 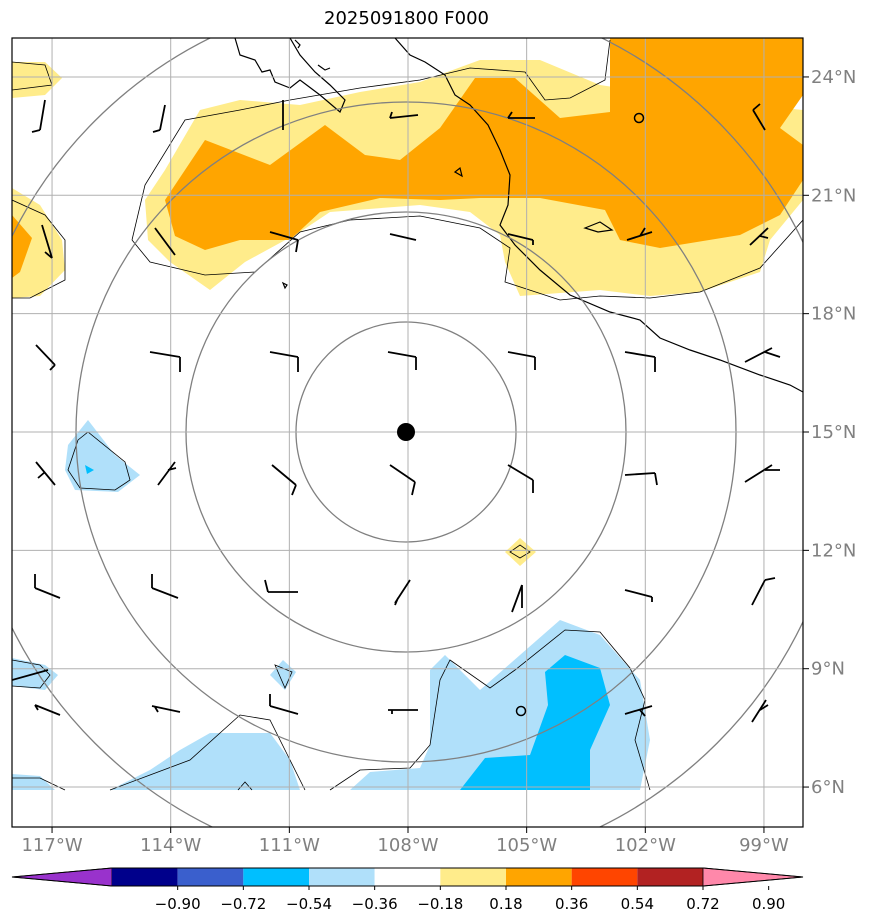 What do you see at coordinates (764, 845) in the screenshot?
I see `lon-tick-label: 99°W` at bounding box center [764, 845].